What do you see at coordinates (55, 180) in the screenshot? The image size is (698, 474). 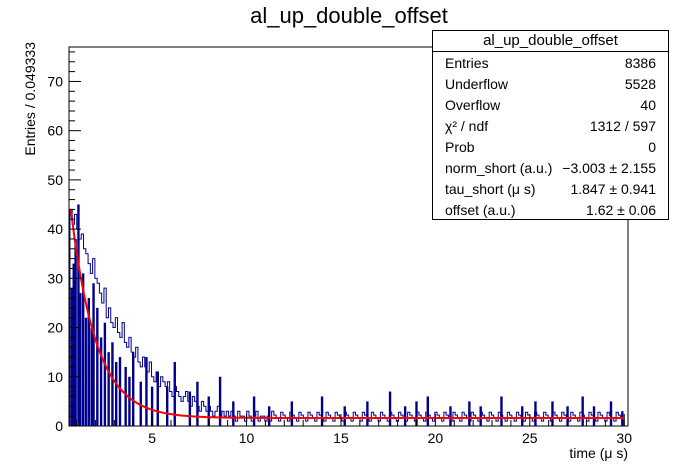 I see `y-tick-label: 50` at bounding box center [55, 180].